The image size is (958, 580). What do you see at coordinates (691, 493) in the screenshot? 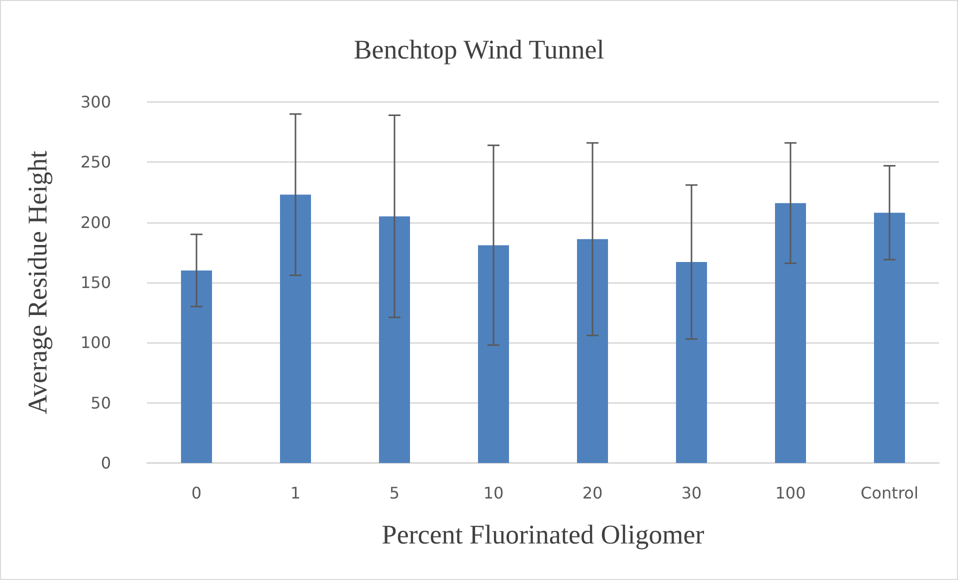
I see `x-tick-label: 30` at bounding box center [691, 493].